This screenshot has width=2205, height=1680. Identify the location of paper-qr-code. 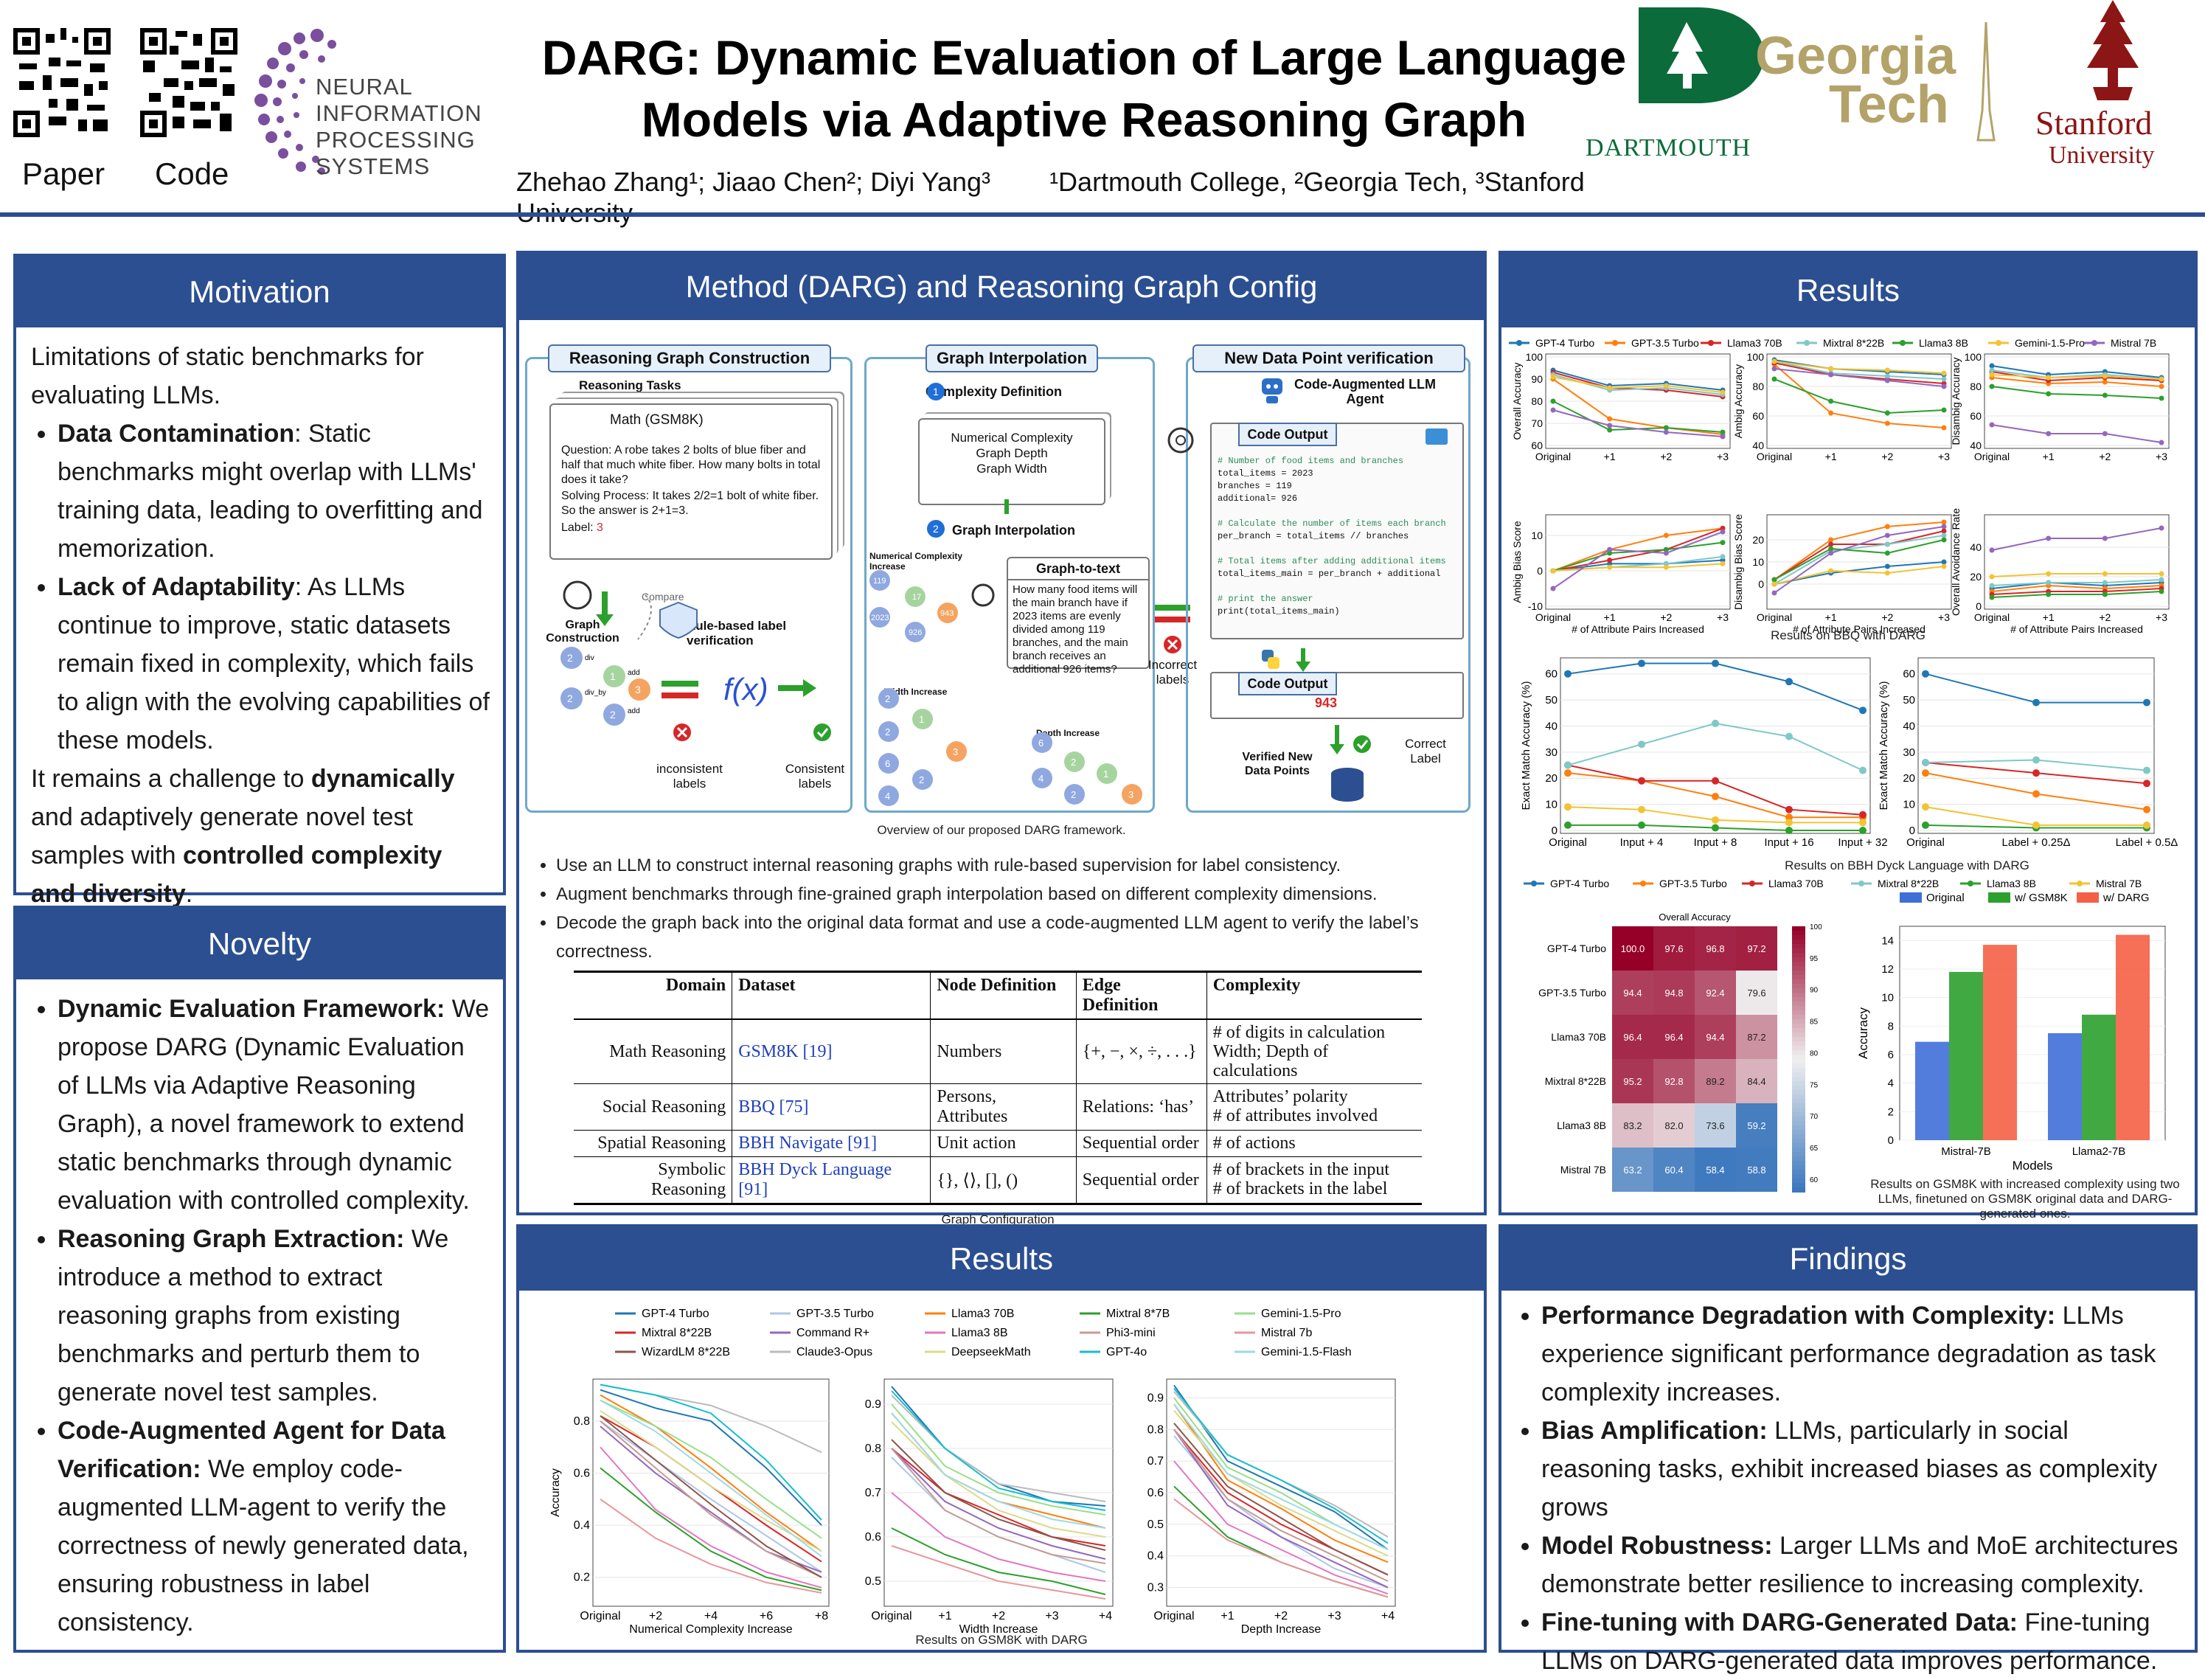
(62, 82).